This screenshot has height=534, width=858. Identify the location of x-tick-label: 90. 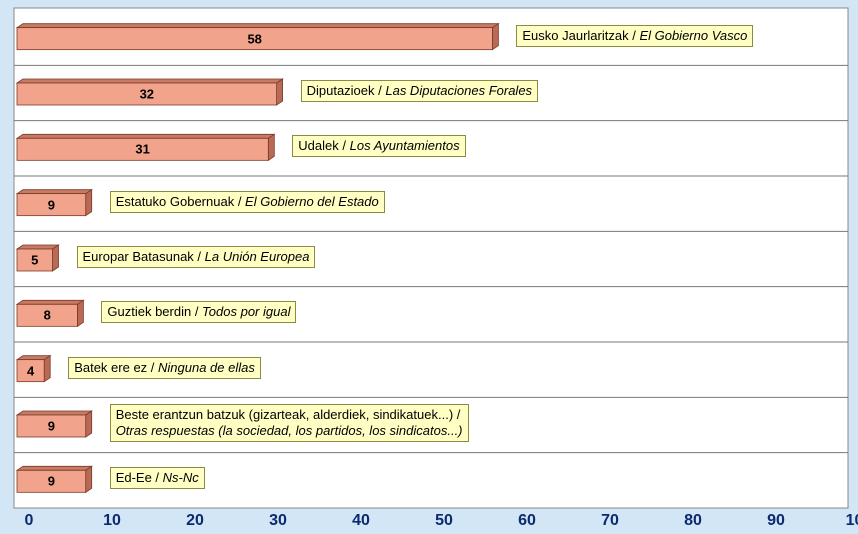
(776, 520).